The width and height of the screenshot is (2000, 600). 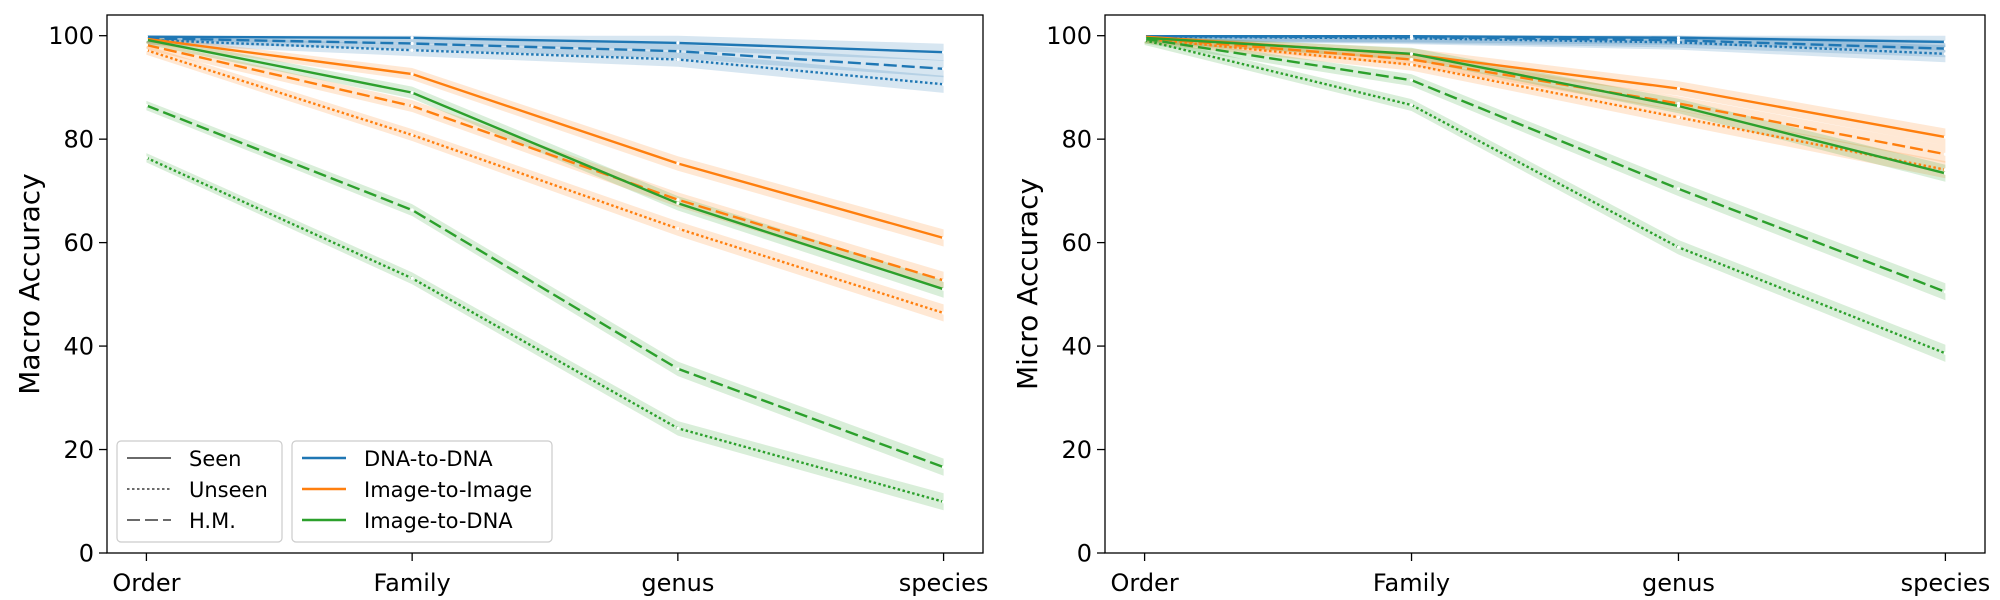 I want to click on line-image-to-image-seen, so click(x=545, y=138).